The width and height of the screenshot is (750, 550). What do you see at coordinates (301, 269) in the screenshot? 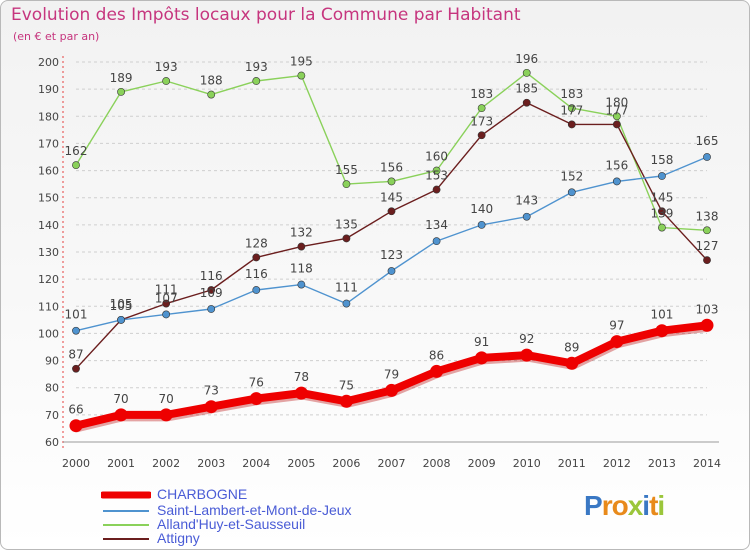
I see `data-label-saint-lambert-et-mont-de-jeux-2005: 118` at bounding box center [301, 269].